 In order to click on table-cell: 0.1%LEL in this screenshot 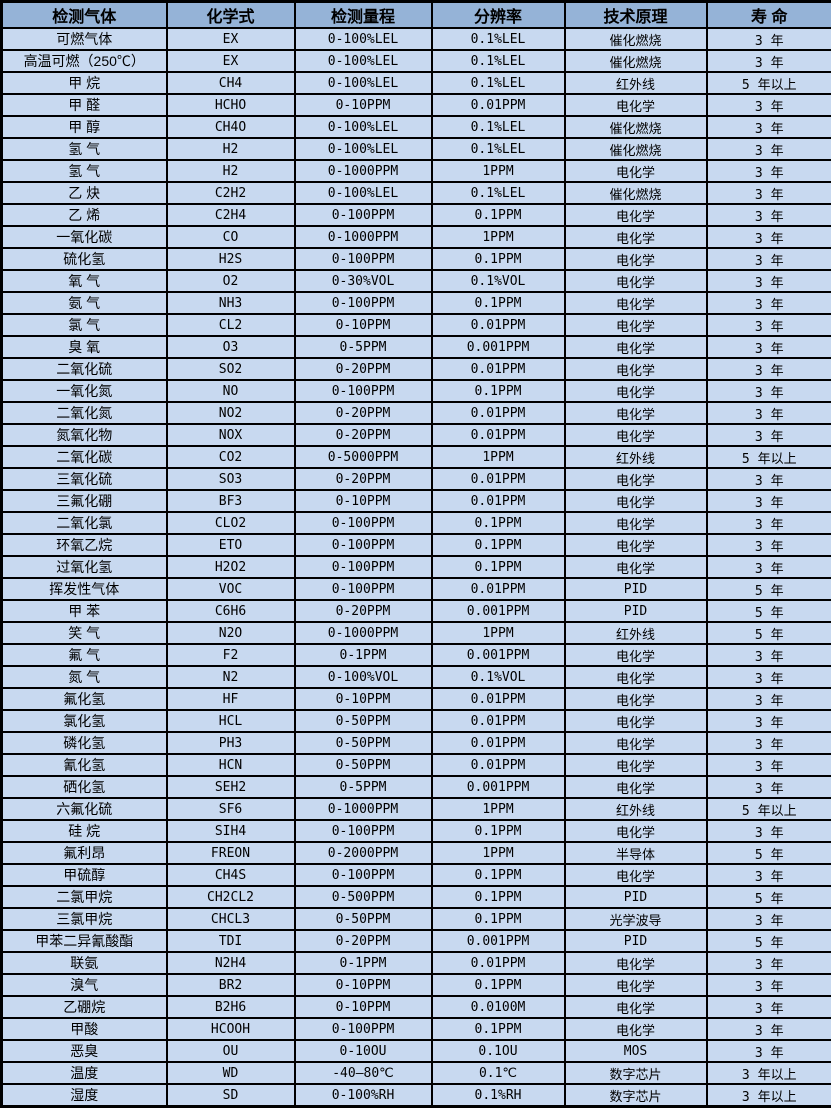, I will do `click(498, 39)`.